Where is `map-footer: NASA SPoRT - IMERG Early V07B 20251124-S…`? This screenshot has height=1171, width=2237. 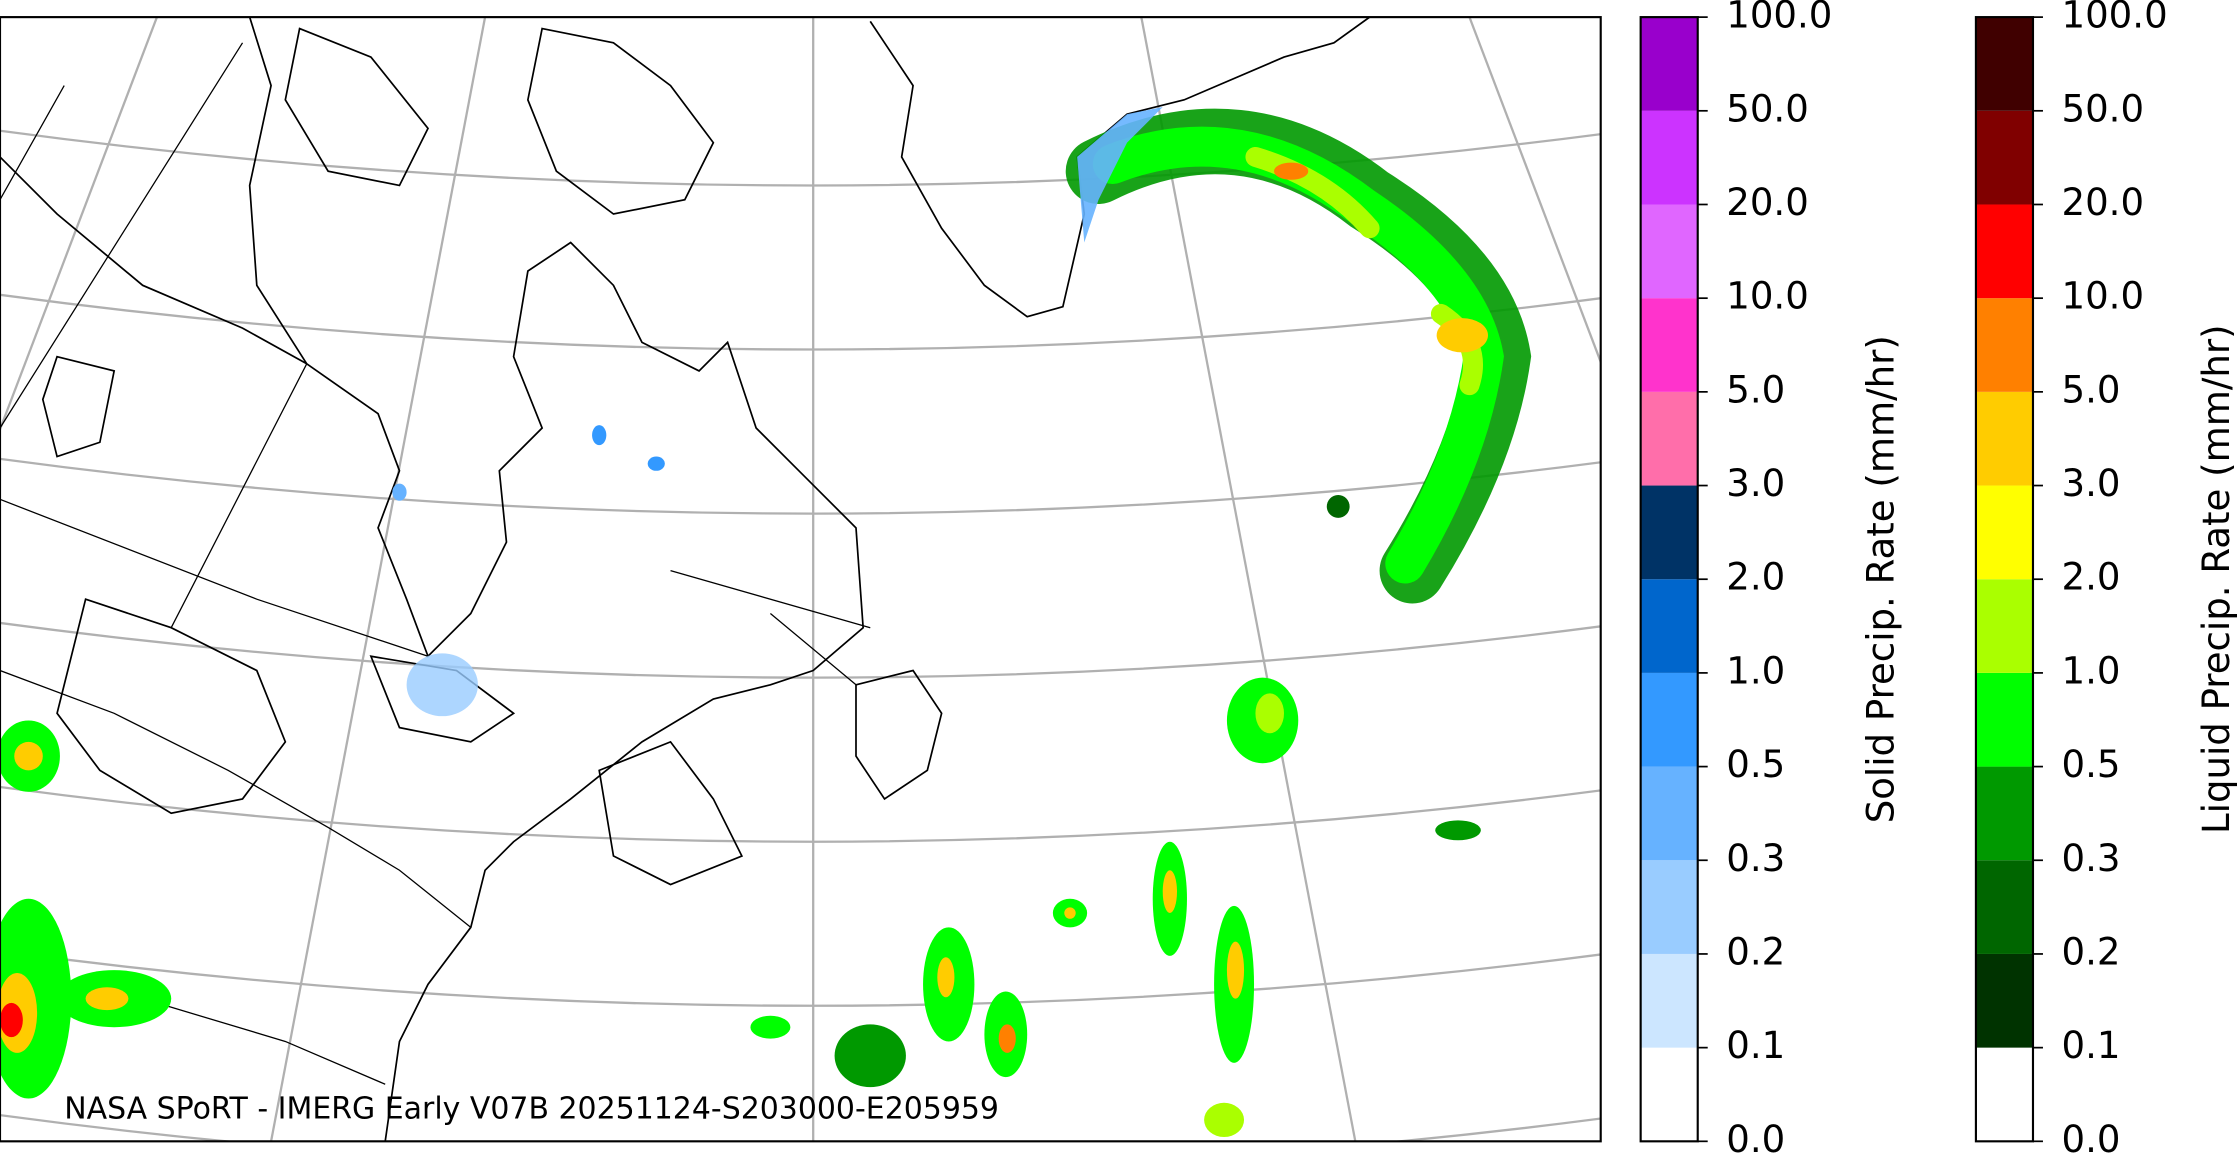 map-footer: NASA SPoRT - IMERG Early V07B 20251124-S… is located at coordinates (531, 1108).